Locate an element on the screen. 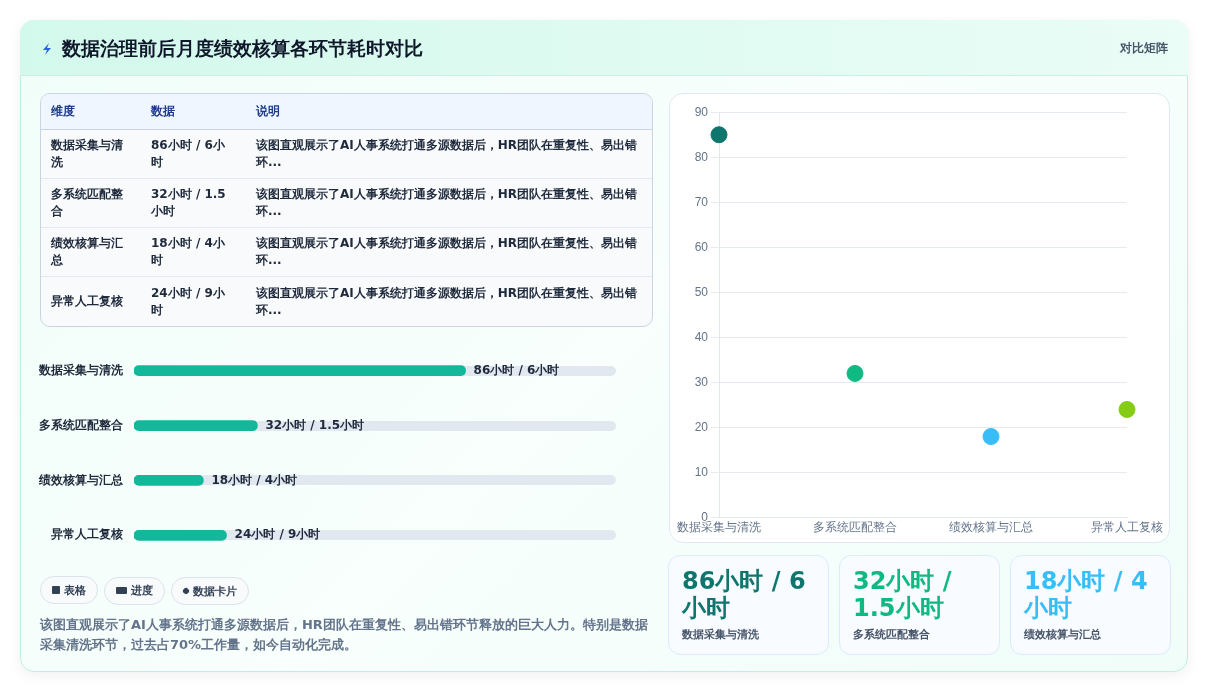 The height and width of the screenshot is (695, 1210). text: 表格 is located at coordinates (75, 590).